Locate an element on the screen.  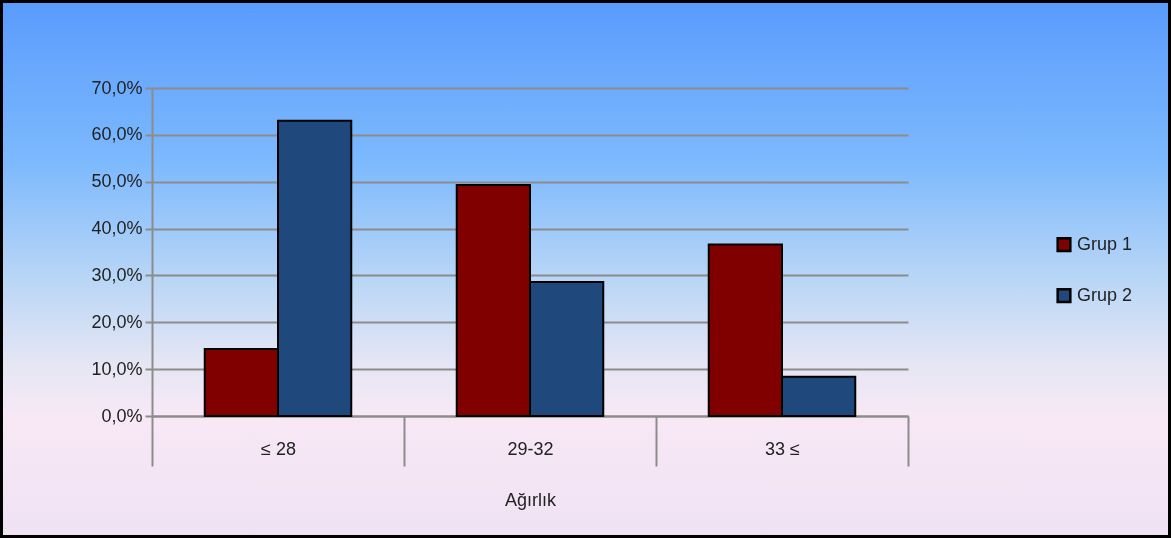
y-tick-label: 30,0% is located at coordinates (117, 274).